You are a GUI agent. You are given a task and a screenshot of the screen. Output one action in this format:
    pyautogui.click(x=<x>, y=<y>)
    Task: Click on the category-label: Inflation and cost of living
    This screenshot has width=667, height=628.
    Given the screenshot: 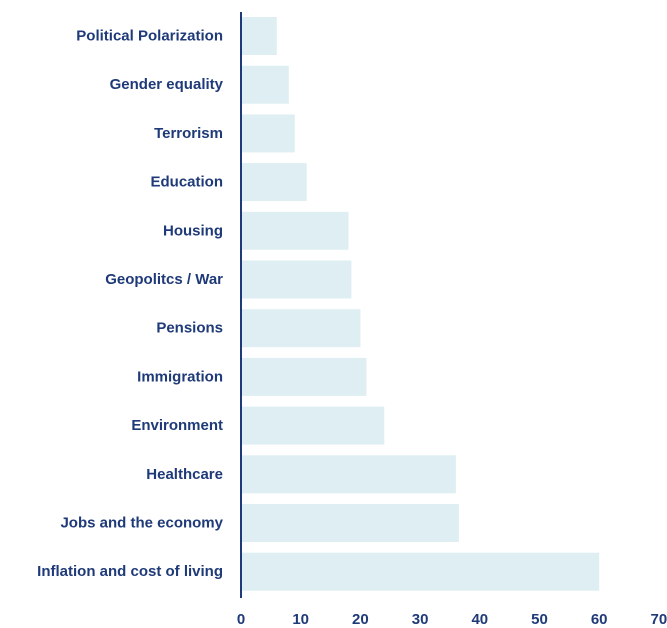 What is the action you would take?
    pyautogui.click(x=130, y=571)
    